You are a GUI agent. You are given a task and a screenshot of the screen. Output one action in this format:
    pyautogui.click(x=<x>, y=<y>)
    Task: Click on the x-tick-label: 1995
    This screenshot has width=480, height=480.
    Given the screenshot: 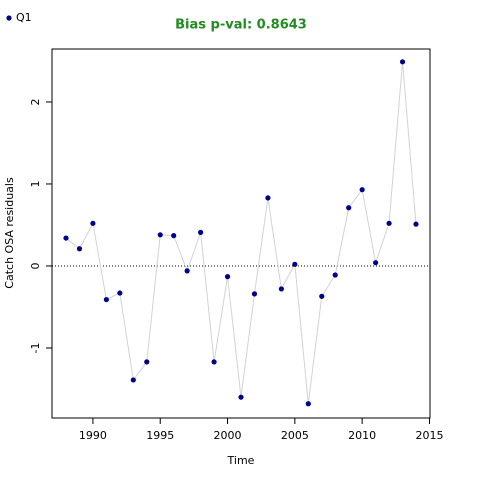 What is the action you would take?
    pyautogui.click(x=160, y=435)
    